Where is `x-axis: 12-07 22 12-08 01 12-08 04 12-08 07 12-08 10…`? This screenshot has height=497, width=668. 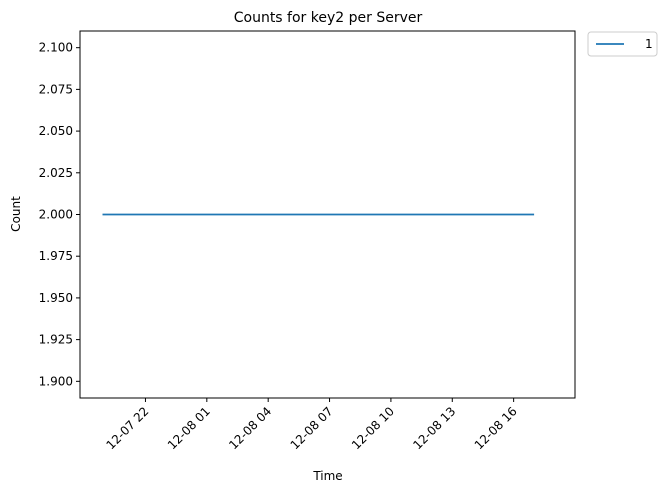 x-axis: 12-07 22 12-08 01 12-08 04 12-08 07 12-08 10… is located at coordinates (312, 425).